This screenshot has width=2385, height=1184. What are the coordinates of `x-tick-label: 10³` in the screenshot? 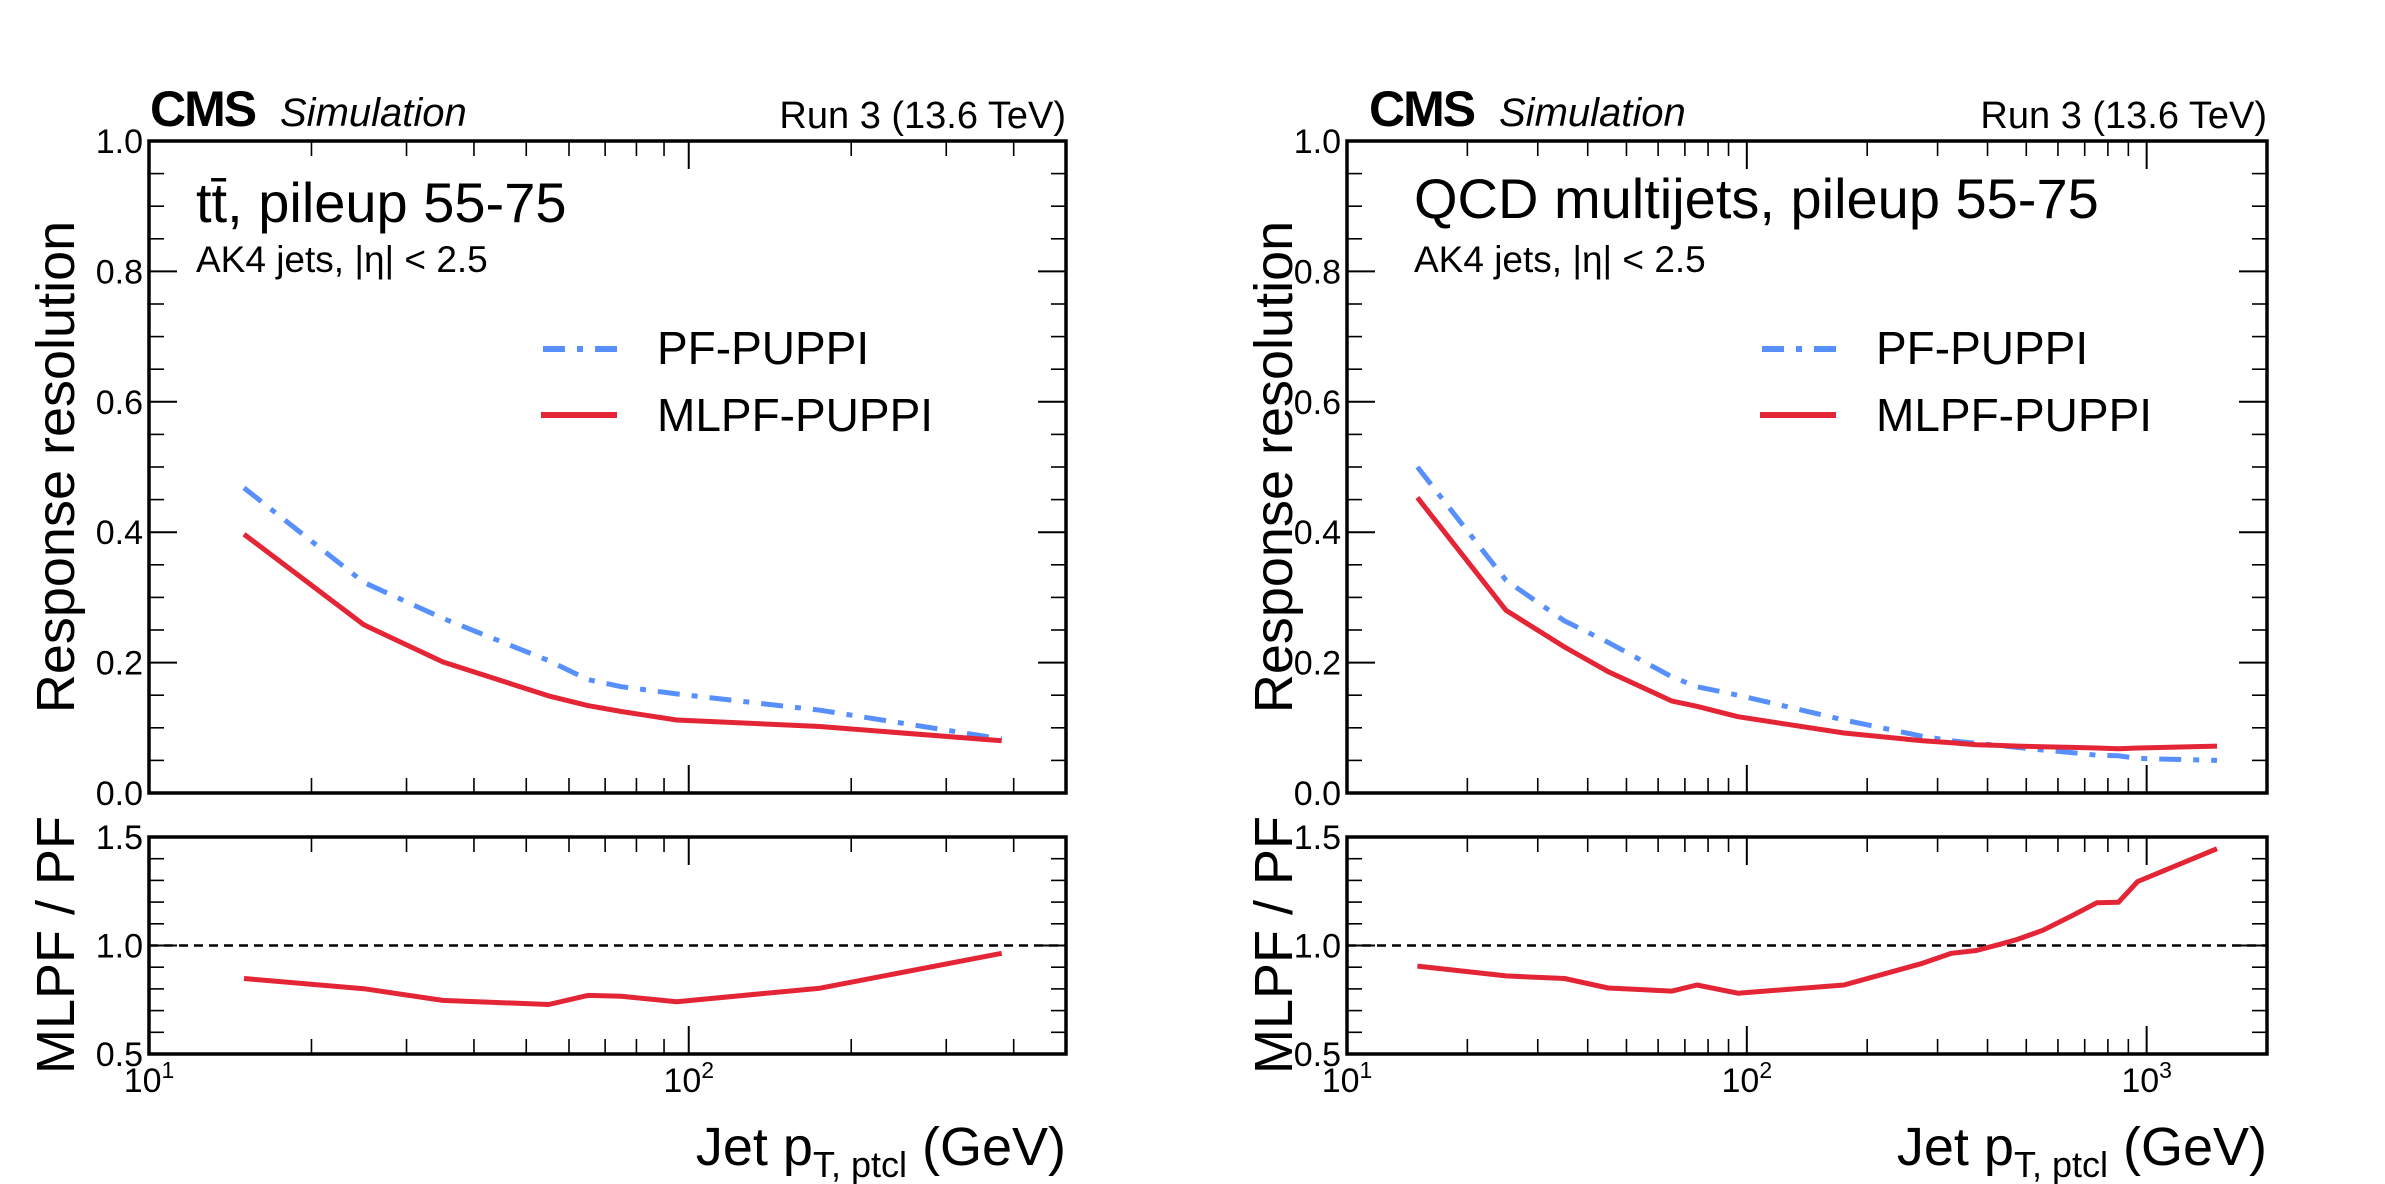 It's located at (2146, 1078).